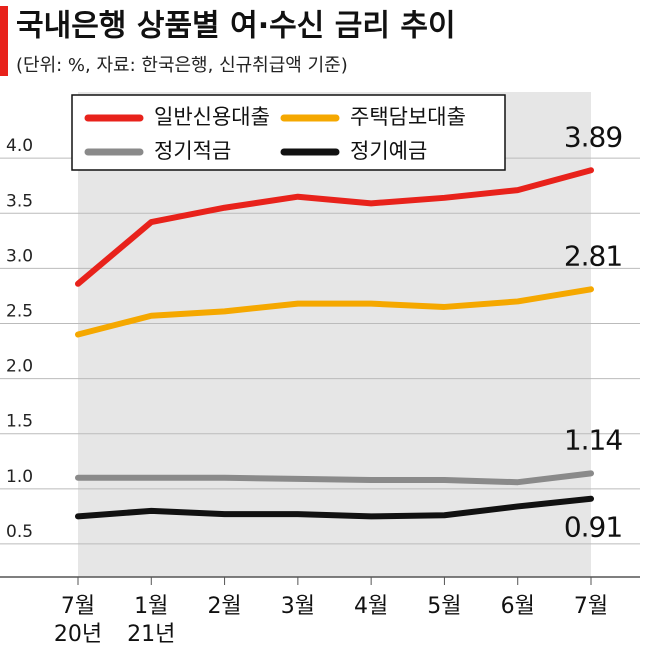 The width and height of the screenshot is (653, 656). I want to click on value-label: 0.91, so click(593, 527).